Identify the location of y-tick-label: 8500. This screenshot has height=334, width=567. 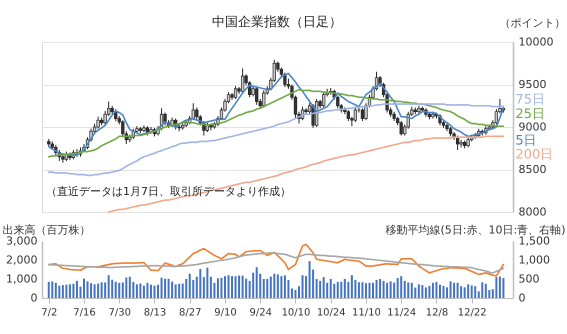
(532, 169).